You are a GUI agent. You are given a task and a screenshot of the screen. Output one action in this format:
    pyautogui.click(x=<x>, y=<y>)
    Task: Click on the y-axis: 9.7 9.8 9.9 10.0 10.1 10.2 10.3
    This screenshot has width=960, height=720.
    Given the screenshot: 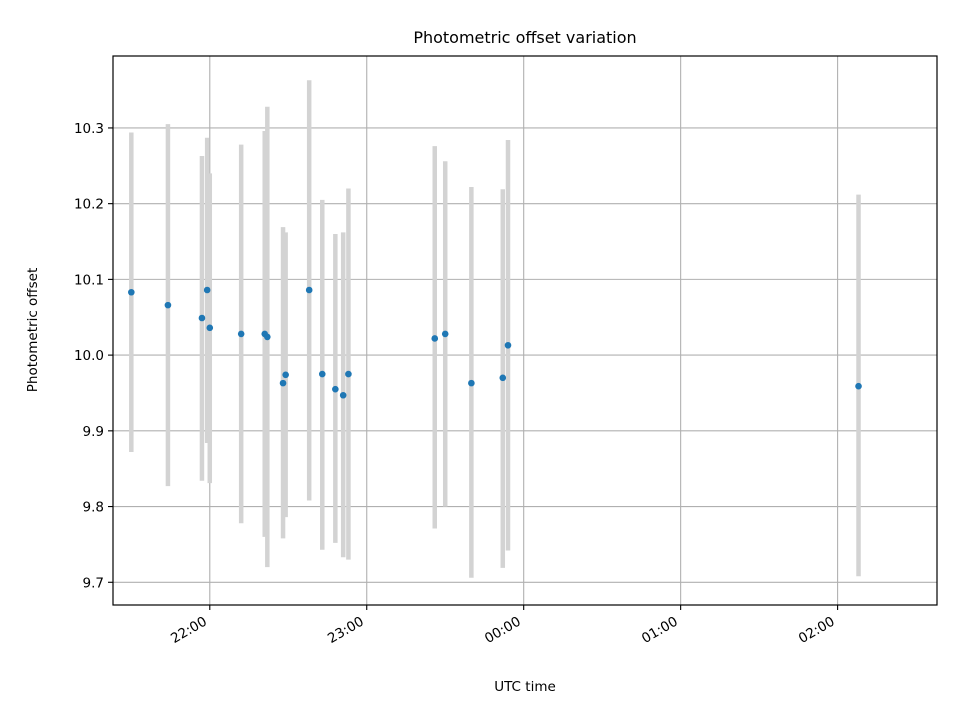 What is the action you would take?
    pyautogui.click(x=93, y=356)
    